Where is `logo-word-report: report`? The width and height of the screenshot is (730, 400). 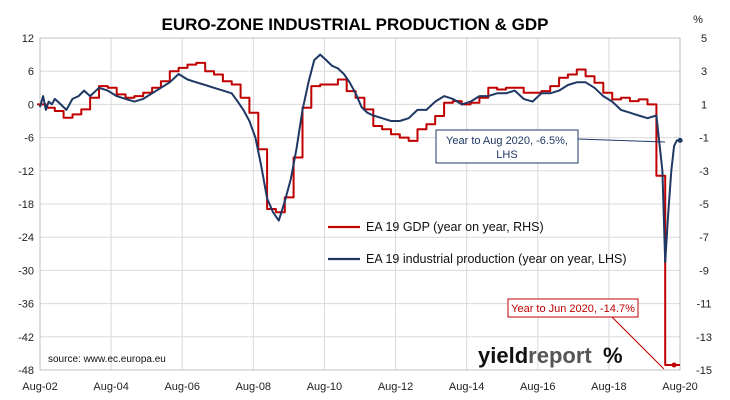 logo-word-report: report is located at coordinates (560, 355).